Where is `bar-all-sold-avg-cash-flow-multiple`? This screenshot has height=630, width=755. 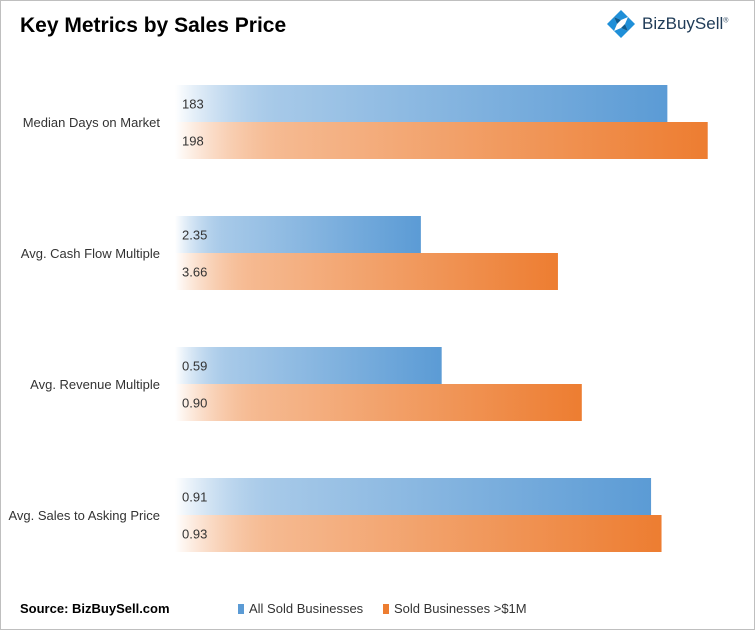 bar-all-sold-avg-cash-flow-multiple is located at coordinates (298, 234).